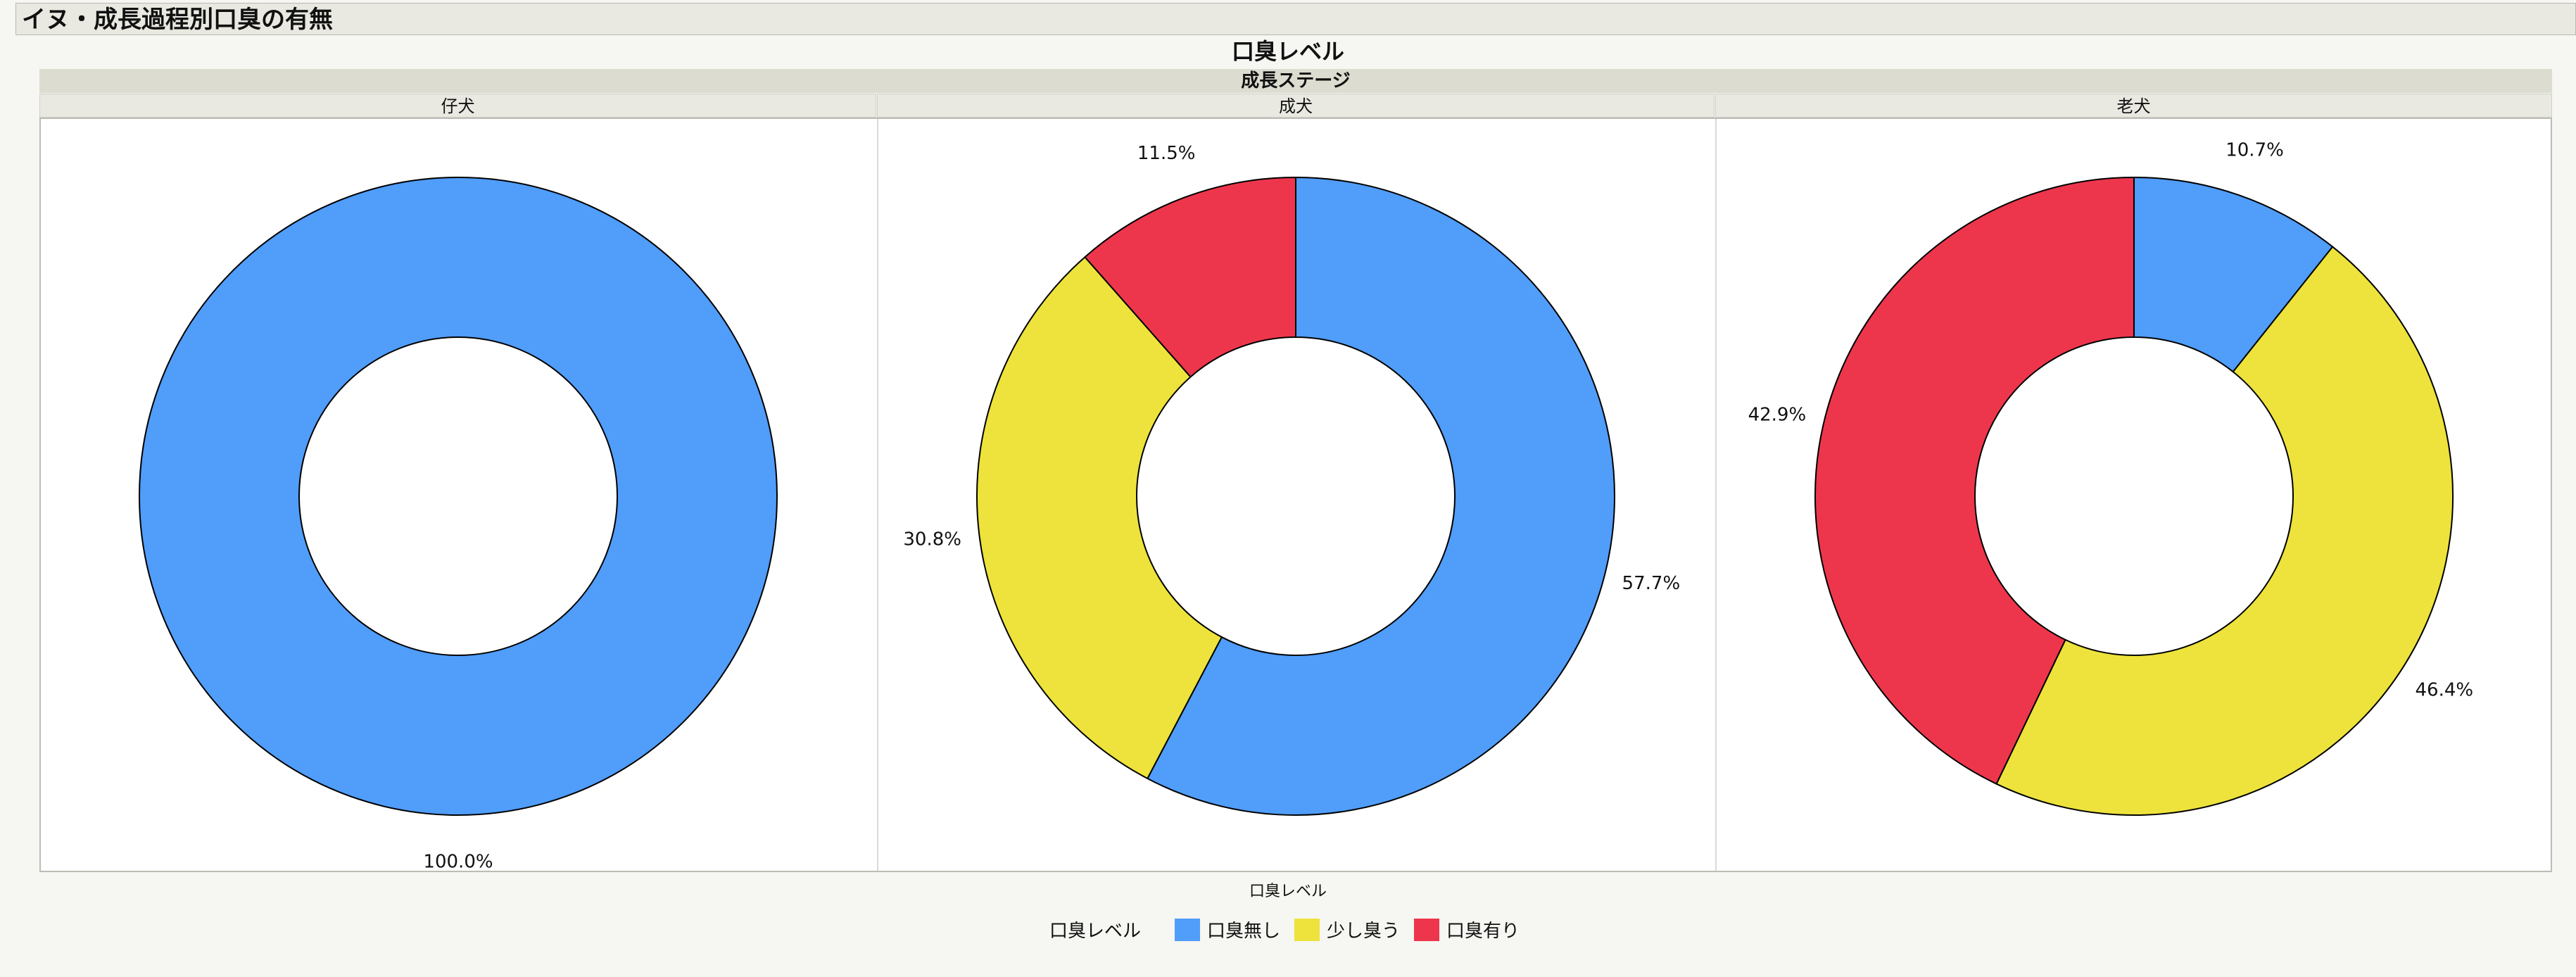 The height and width of the screenshot is (977, 2576). Describe the element at coordinates (1483, 931) in the screenshot. I see `legend-item-label: 口臭有り` at that location.